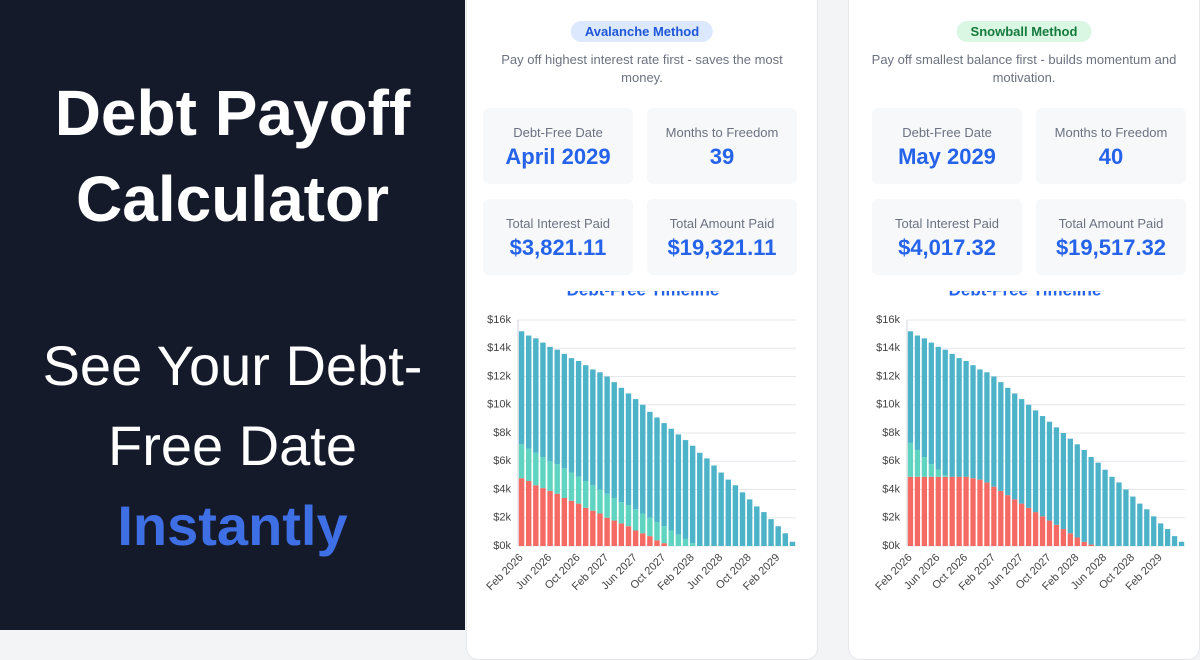 This screenshot has width=1200, height=660. I want to click on stat-label: Debt-Free Date, so click(947, 132).